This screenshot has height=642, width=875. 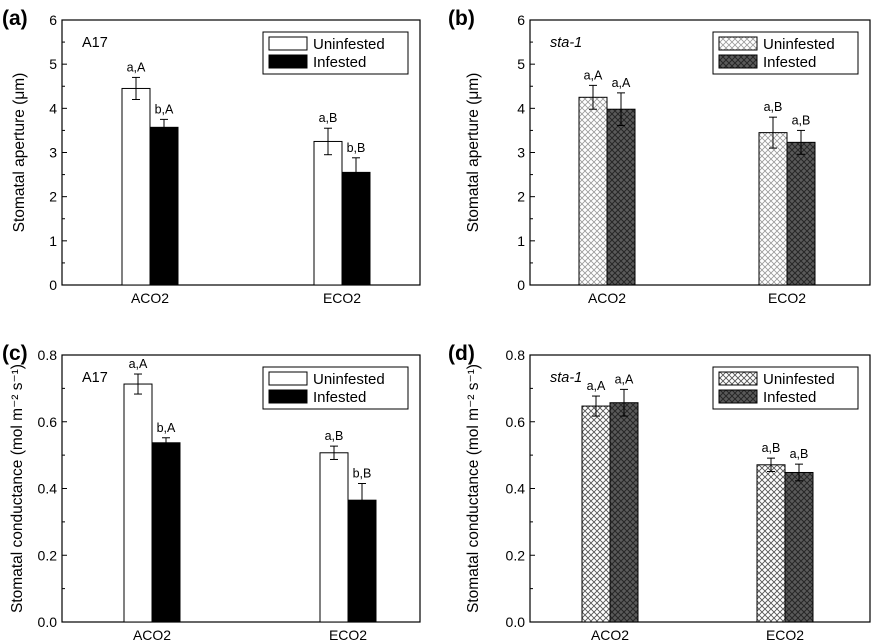 I want to click on panel-label: (a), so click(x=15, y=18).